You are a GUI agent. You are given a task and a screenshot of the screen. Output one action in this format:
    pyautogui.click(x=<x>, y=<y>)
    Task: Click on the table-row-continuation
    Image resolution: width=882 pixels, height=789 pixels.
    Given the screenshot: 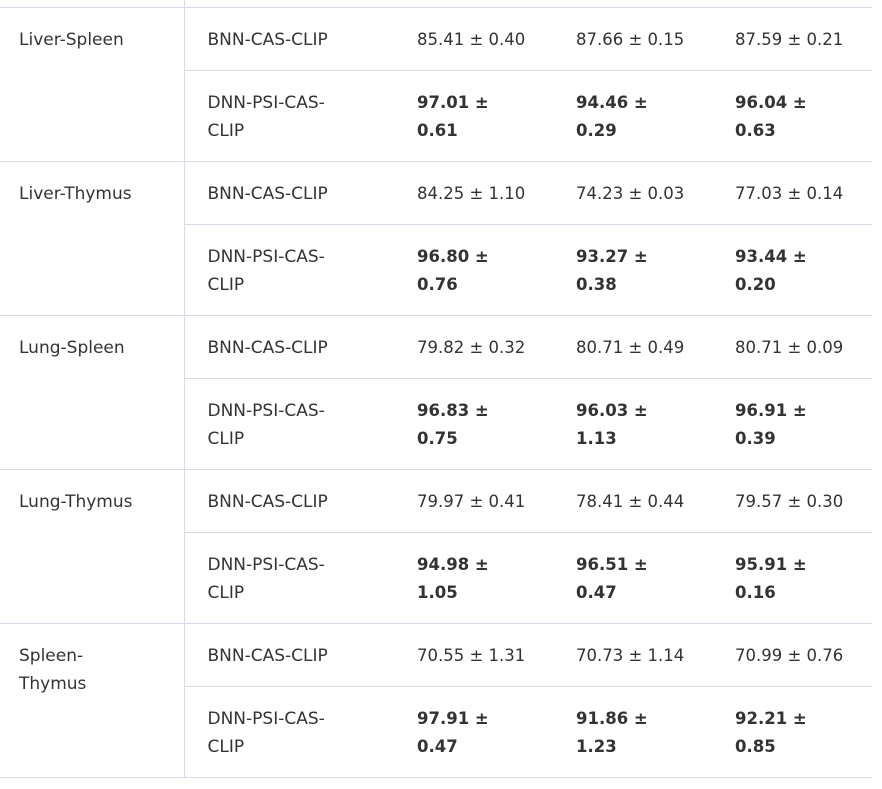 What is the action you would take?
    pyautogui.click(x=436, y=4)
    